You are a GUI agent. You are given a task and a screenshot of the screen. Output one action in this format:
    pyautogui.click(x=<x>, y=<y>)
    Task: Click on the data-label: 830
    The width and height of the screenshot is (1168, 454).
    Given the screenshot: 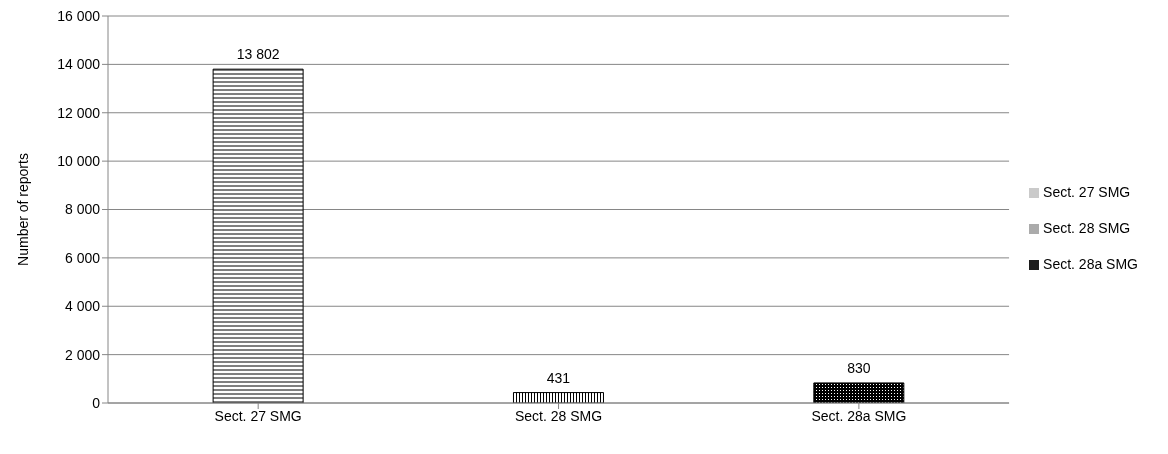 What is the action you would take?
    pyautogui.click(x=859, y=367)
    